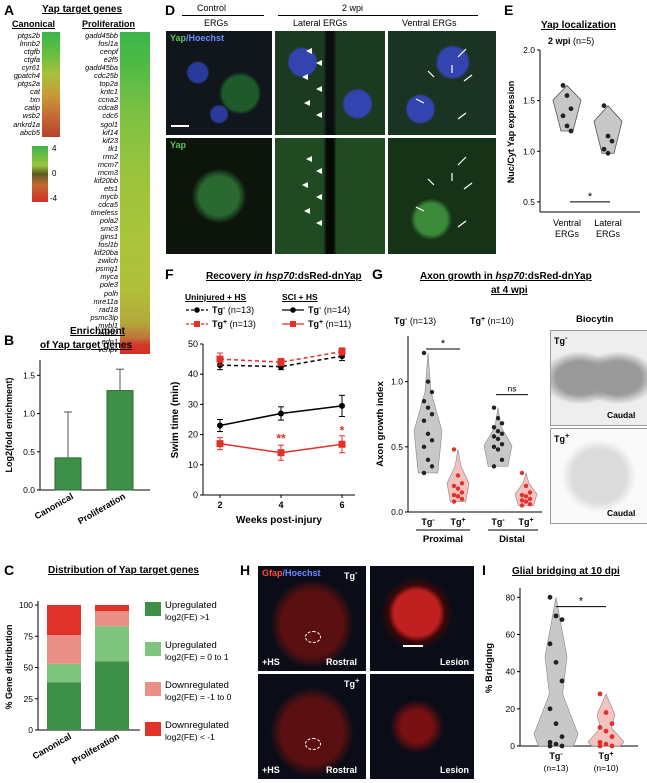  Describe the element at coordinates (200, 695) in the screenshot. I see `c-legend-item: Downregulated log2(FE) = -1 to 0` at that location.